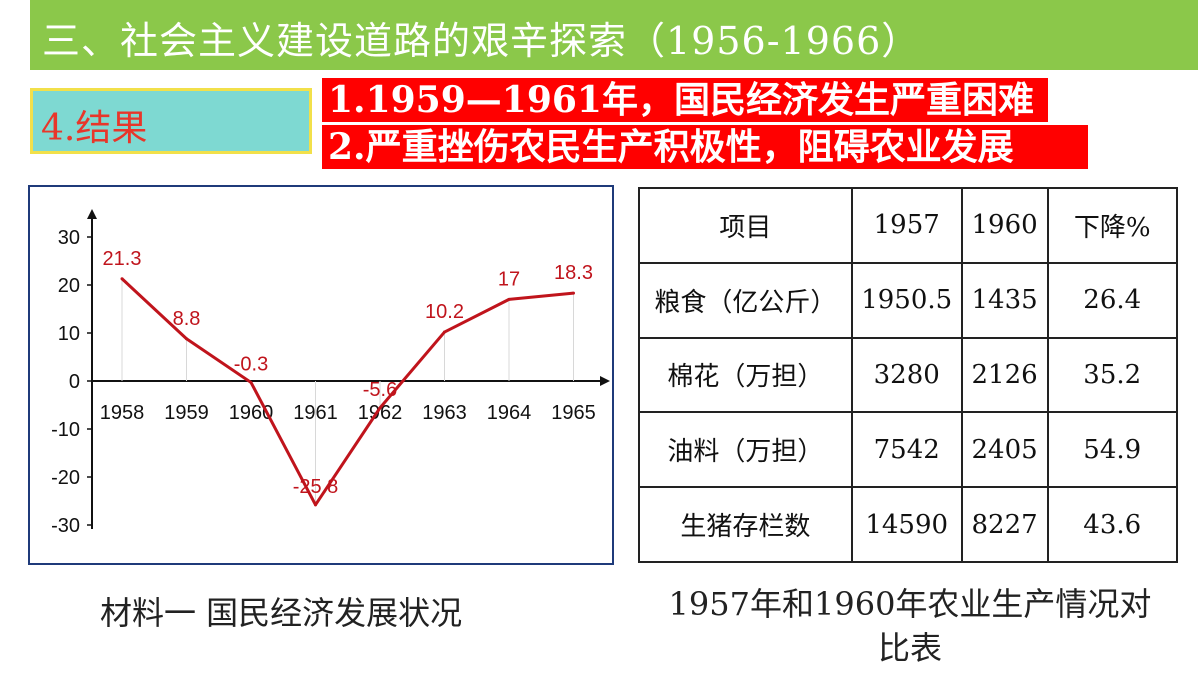  Describe the element at coordinates (745, 524) in the screenshot. I see `table-cell: 生猪存栏数` at that location.